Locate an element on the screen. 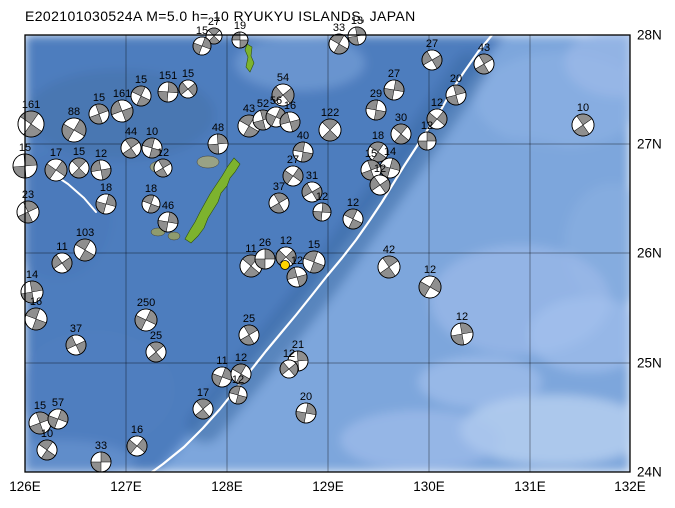  beachball: 11 is located at coordinates (222, 371).